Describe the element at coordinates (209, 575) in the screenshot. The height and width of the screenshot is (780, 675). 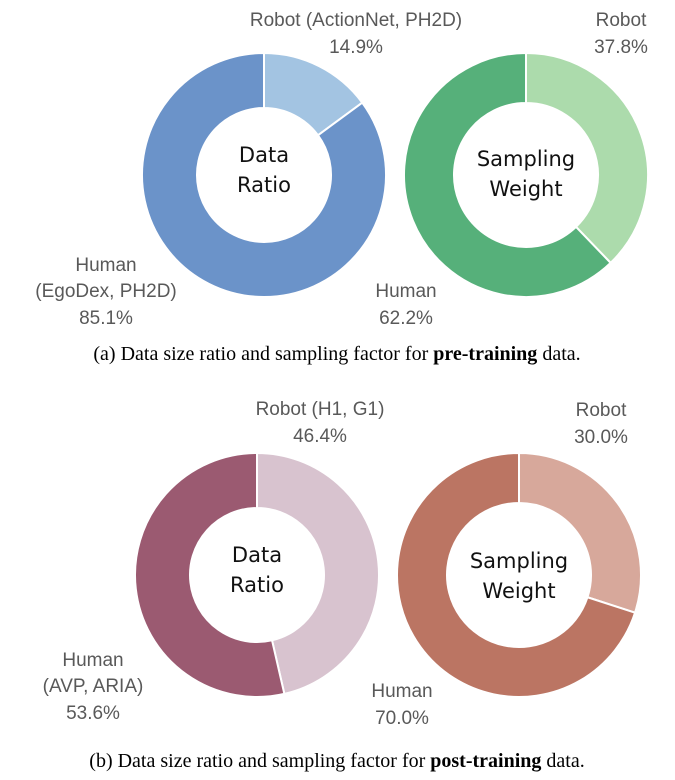
I see `slice-human-posttrain-data-ratio` at that location.